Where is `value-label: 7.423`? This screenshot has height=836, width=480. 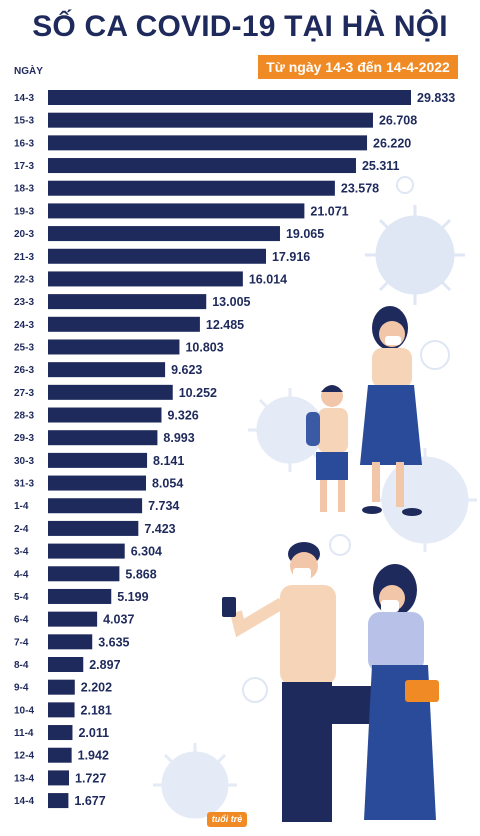 value-label: 7.423 is located at coordinates (159, 529).